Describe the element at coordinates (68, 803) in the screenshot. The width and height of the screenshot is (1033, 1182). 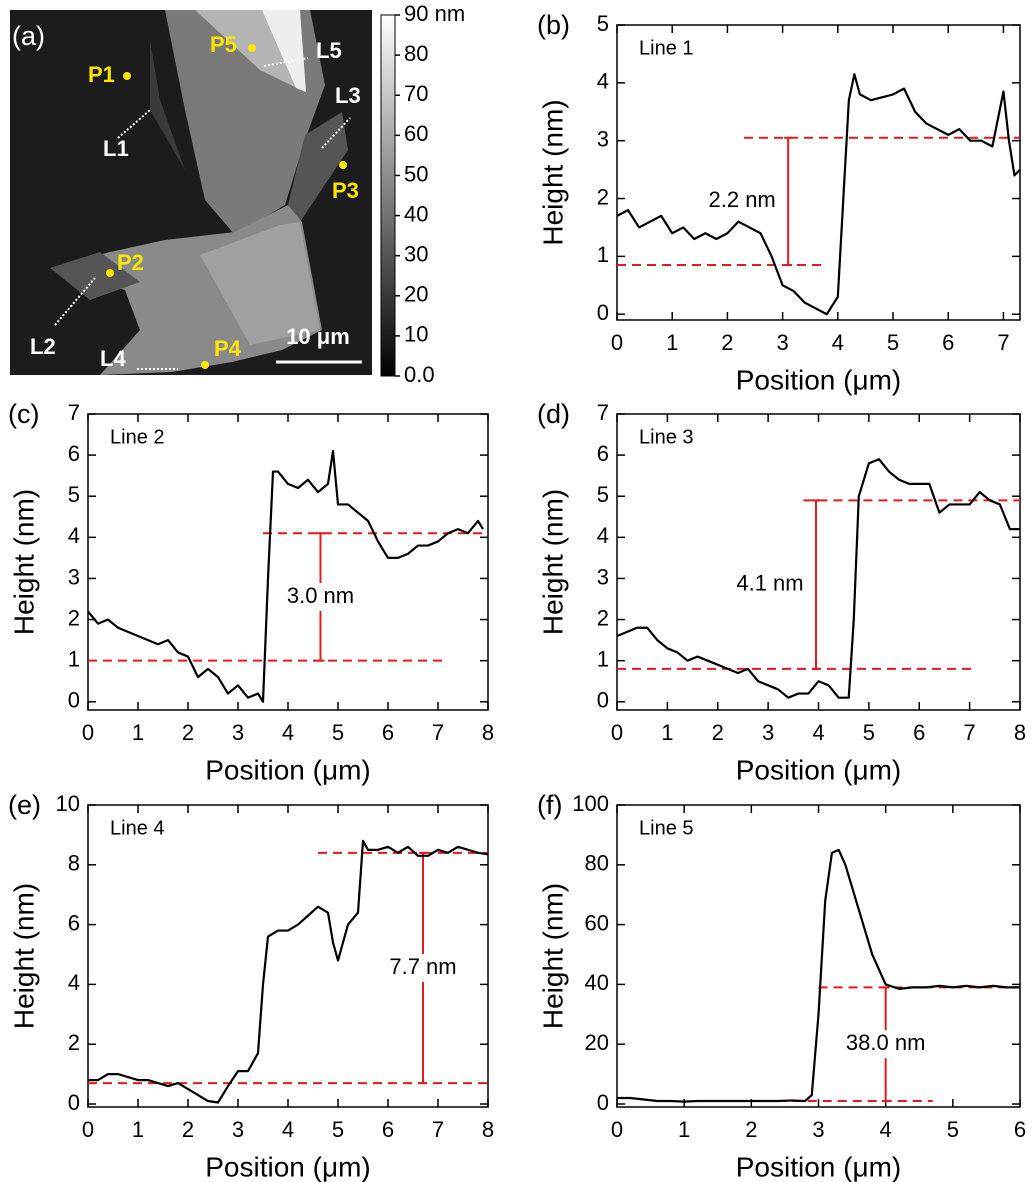
I see `y-tick-label: 10` at that location.